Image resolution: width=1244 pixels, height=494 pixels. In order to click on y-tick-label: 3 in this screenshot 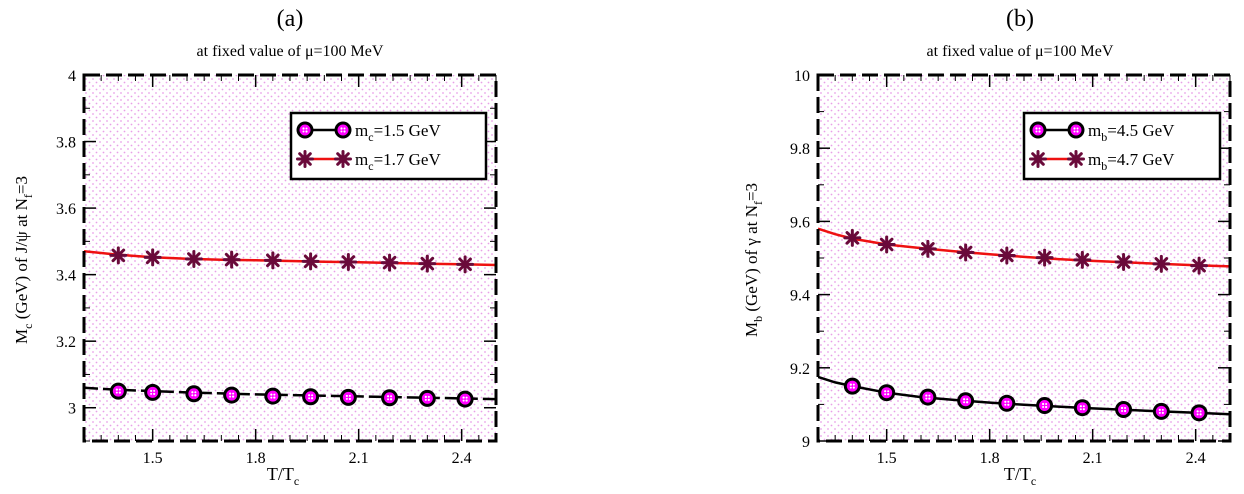, I will do `click(72, 409)`.